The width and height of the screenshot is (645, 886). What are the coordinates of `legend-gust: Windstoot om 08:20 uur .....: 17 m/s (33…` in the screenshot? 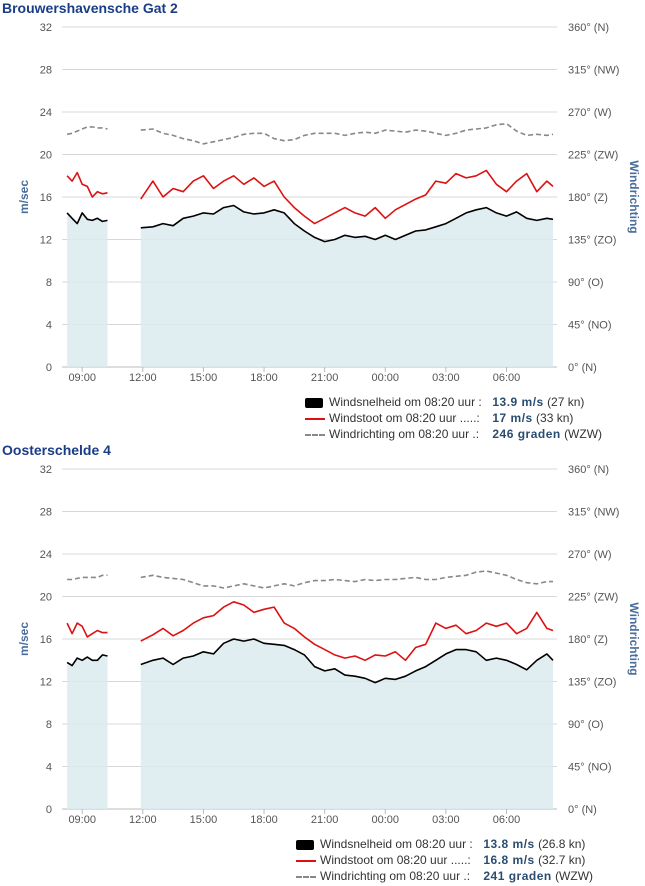 It's located at (453, 418).